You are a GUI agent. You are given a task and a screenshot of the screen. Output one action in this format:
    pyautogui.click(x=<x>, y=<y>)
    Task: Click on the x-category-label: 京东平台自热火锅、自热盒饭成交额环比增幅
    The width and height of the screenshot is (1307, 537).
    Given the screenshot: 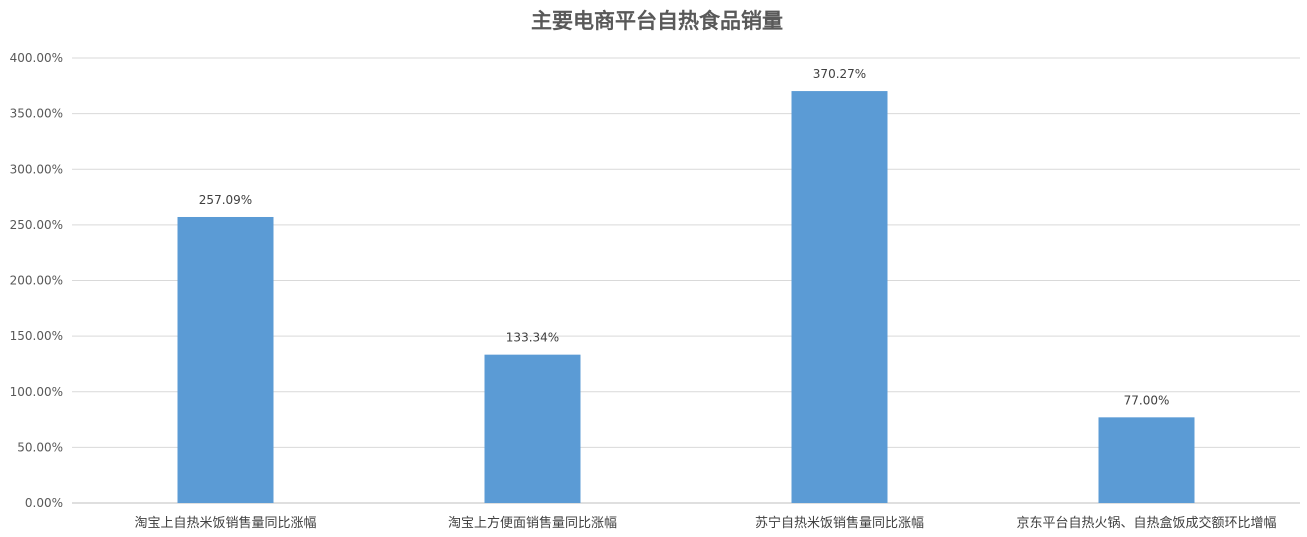 What is the action you would take?
    pyautogui.click(x=1146, y=523)
    